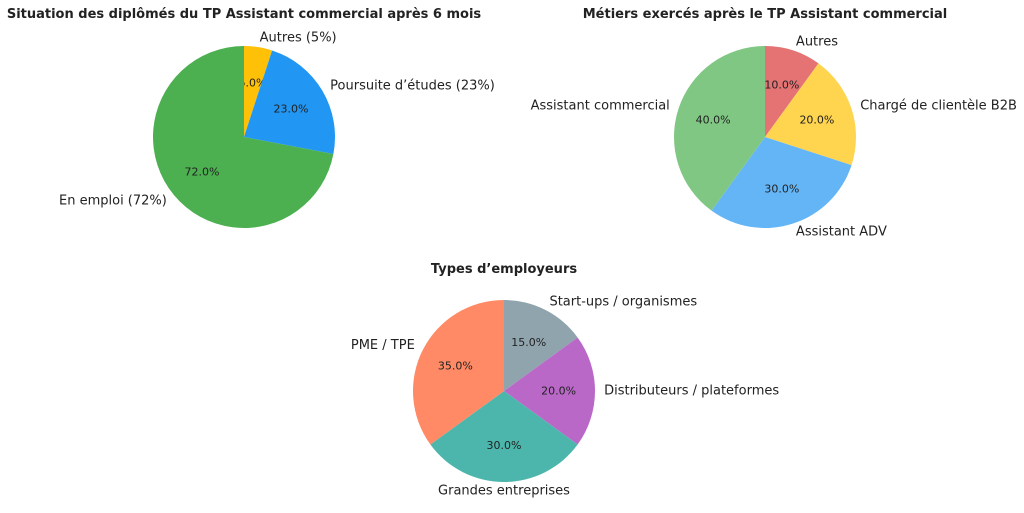 The image size is (1024, 513). Describe the element at coordinates (253, 83) in the screenshot. I see `slice-percent-label: 5.0%` at that location.